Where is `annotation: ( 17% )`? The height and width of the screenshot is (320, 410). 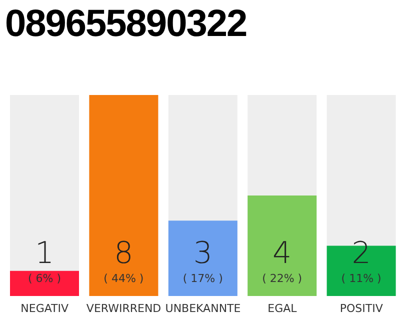
annotation: ( 17% ) is located at coordinates (202, 278).